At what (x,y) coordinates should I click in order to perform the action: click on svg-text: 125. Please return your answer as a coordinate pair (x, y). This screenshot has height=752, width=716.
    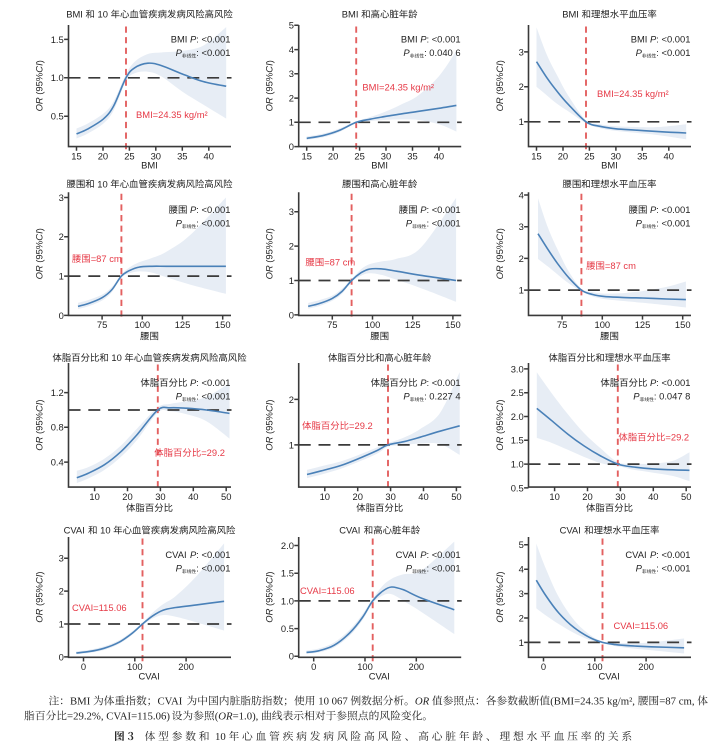
    Looking at the image, I should click on (643, 324).